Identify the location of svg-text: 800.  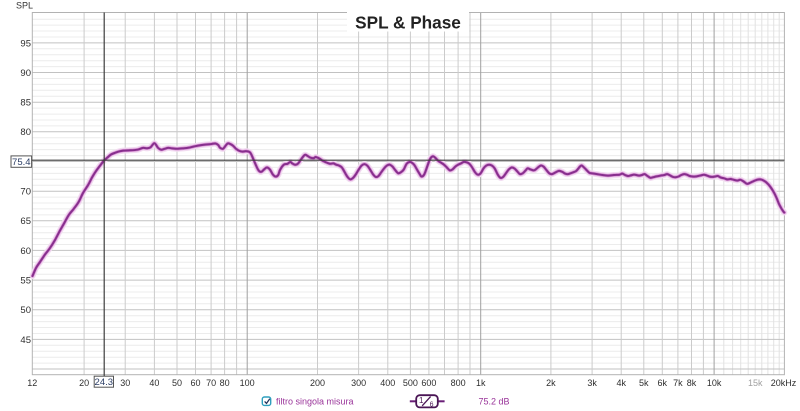
(458, 383).